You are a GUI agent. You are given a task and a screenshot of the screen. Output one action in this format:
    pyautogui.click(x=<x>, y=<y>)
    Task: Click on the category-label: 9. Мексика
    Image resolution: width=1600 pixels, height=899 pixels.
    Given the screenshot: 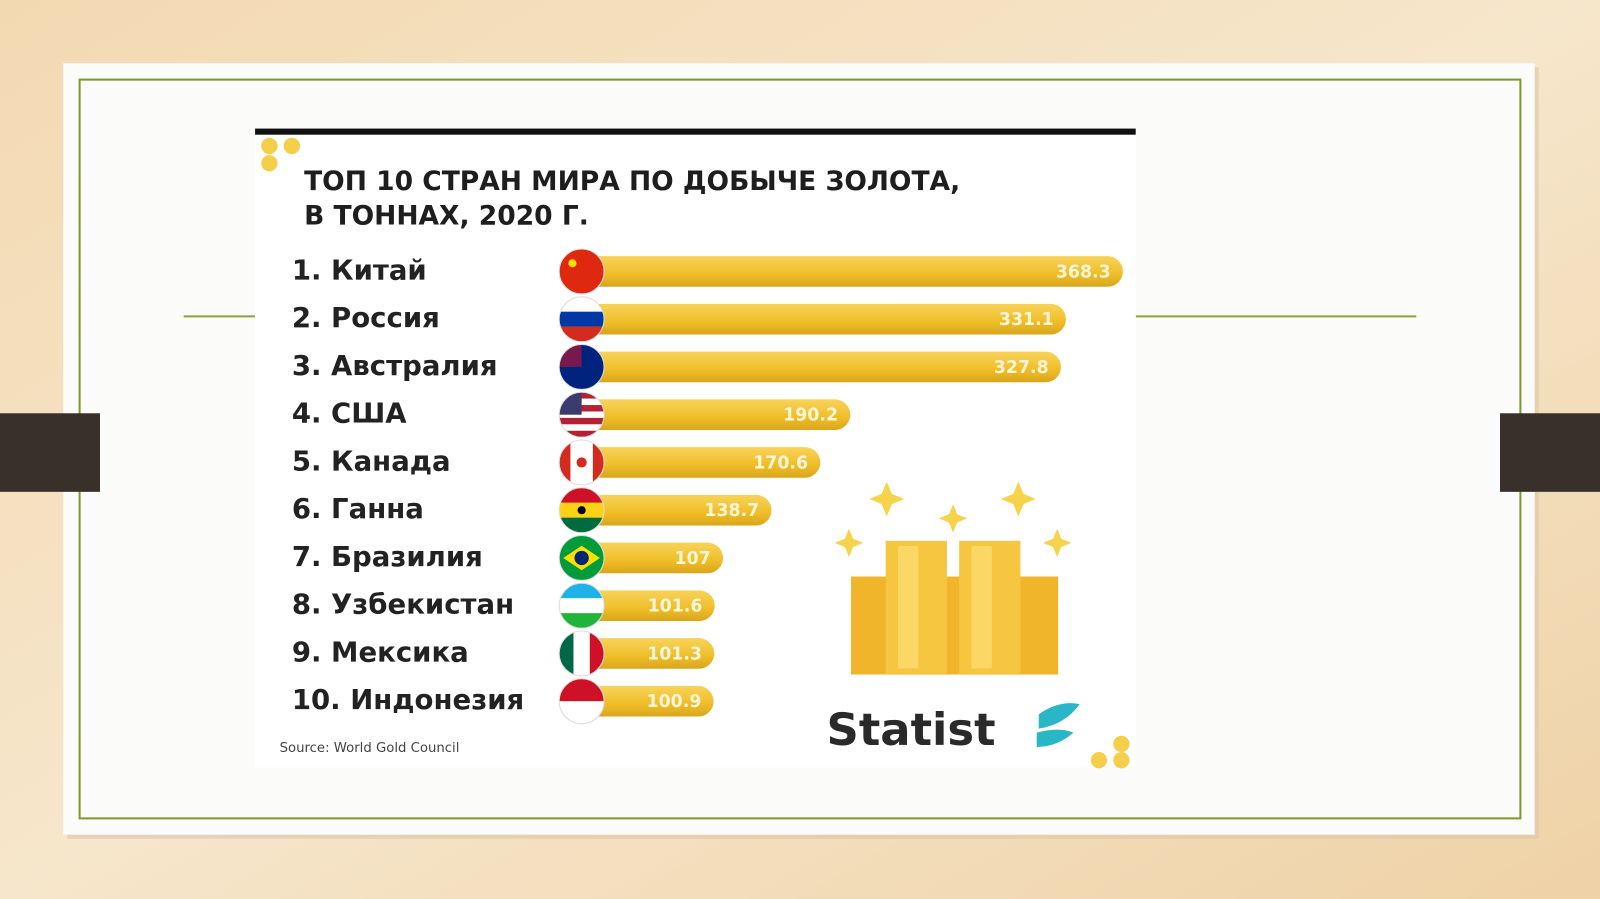 What is the action you would take?
    pyautogui.click(x=380, y=652)
    